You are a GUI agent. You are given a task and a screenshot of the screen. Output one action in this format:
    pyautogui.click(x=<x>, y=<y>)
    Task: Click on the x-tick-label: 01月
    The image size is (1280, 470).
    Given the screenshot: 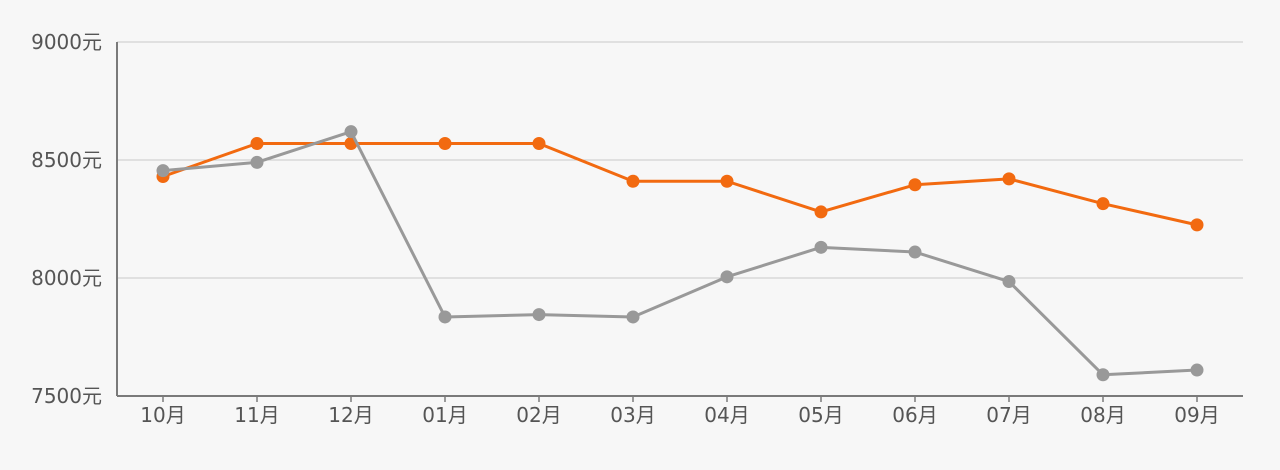 What is the action you would take?
    pyautogui.click(x=444, y=415)
    